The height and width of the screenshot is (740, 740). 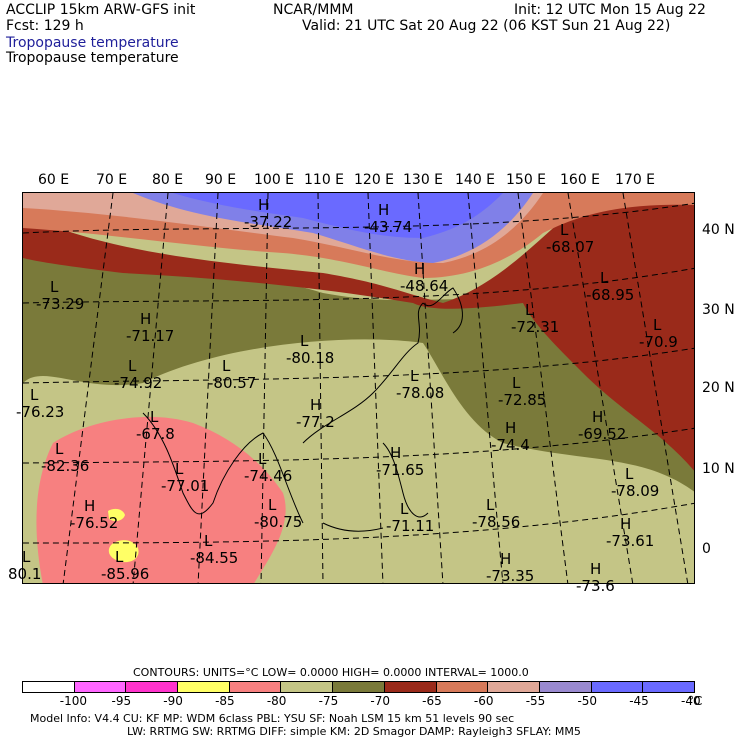 What do you see at coordinates (587, 701) in the screenshot?
I see `colorbar-tick-label: -50` at bounding box center [587, 701].